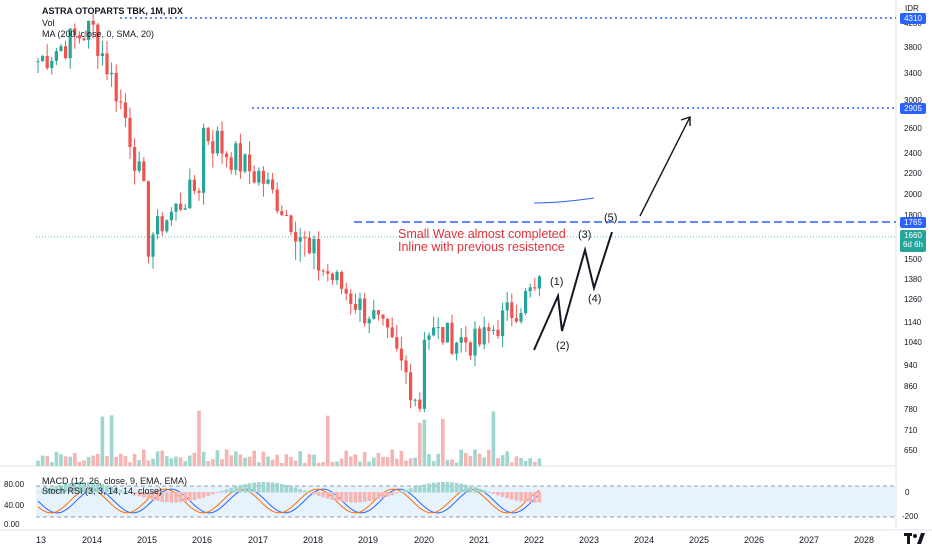  I want to click on wave-3-label: (3), so click(585, 235).